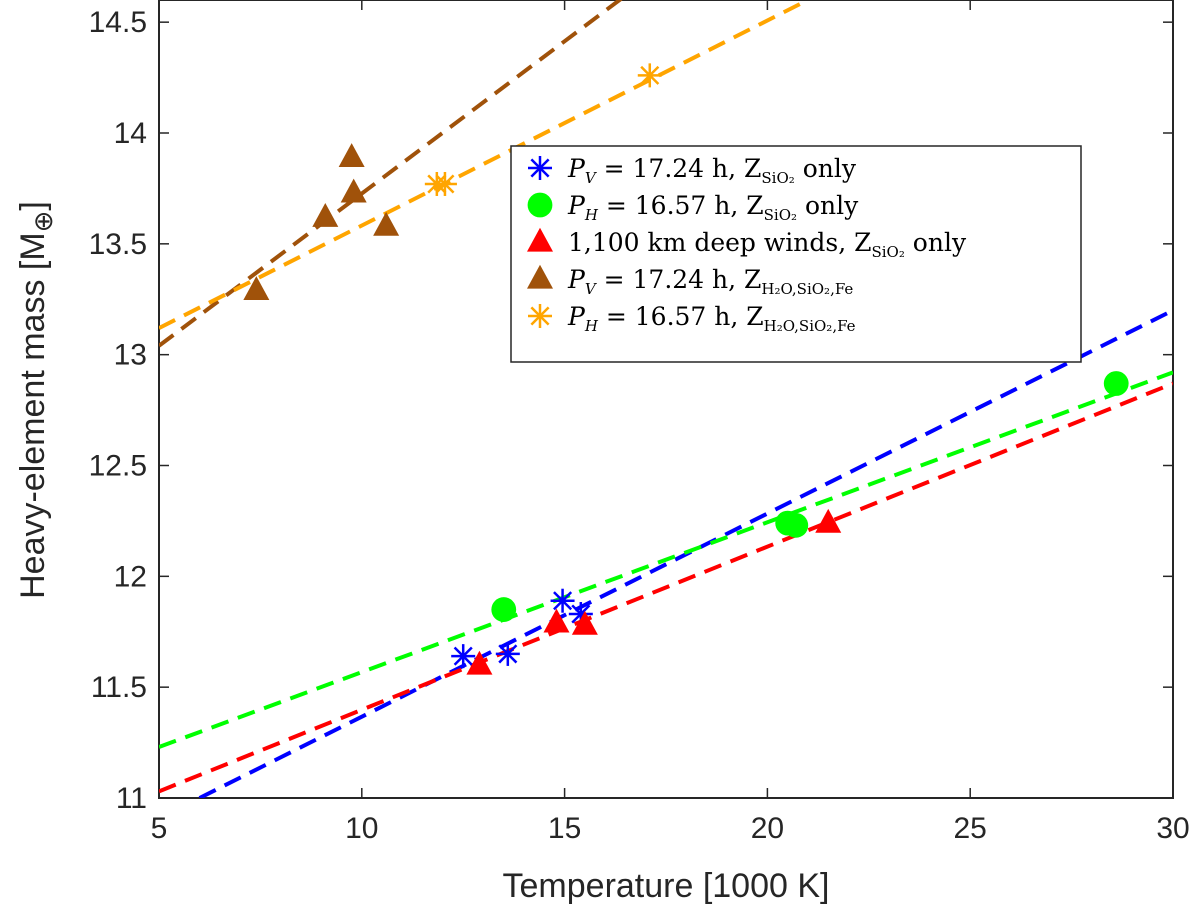 This screenshot has height=919, width=1200. I want to click on legend-label-PV_SiO2: PV = 17.24 h, ZSiO₂ only, so click(712, 170).